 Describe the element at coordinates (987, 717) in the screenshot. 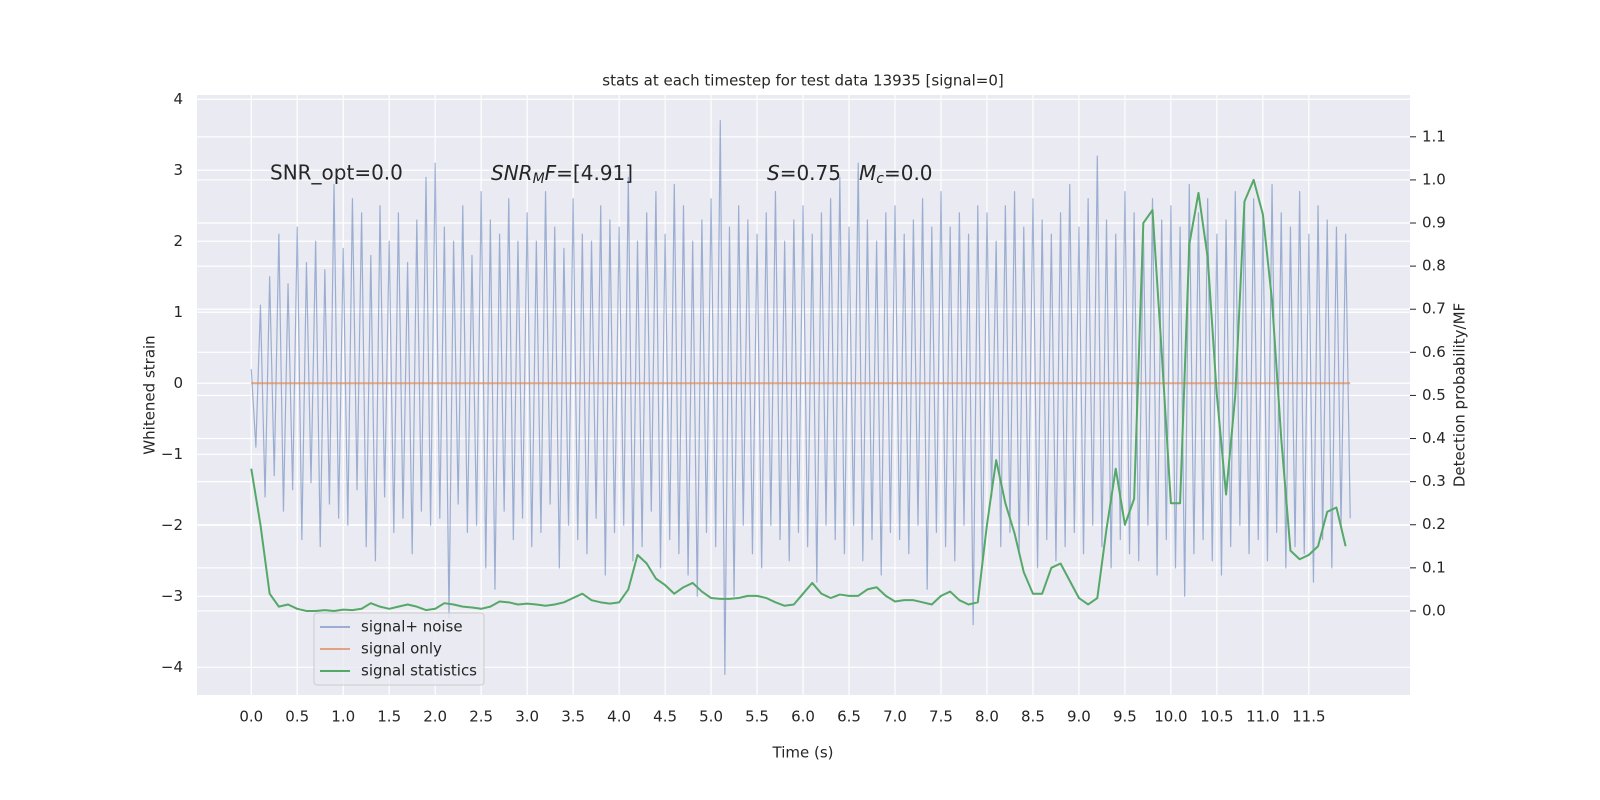

I see `x-tick-label: 8.0` at that location.